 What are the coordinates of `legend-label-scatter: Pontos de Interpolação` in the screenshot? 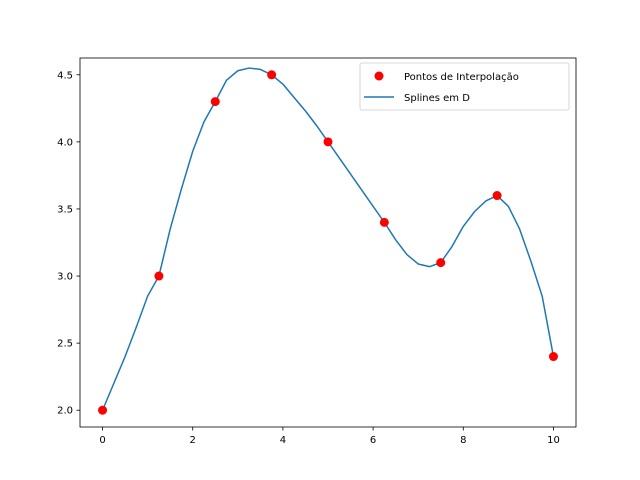 It's located at (461, 77).